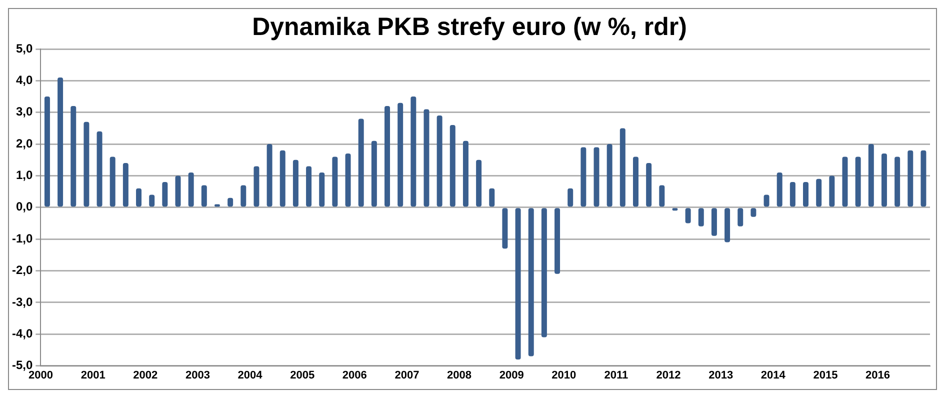 This screenshot has width=945, height=398. What do you see at coordinates (22, 301) in the screenshot?
I see `y-tick-label: -3,0` at bounding box center [22, 301].